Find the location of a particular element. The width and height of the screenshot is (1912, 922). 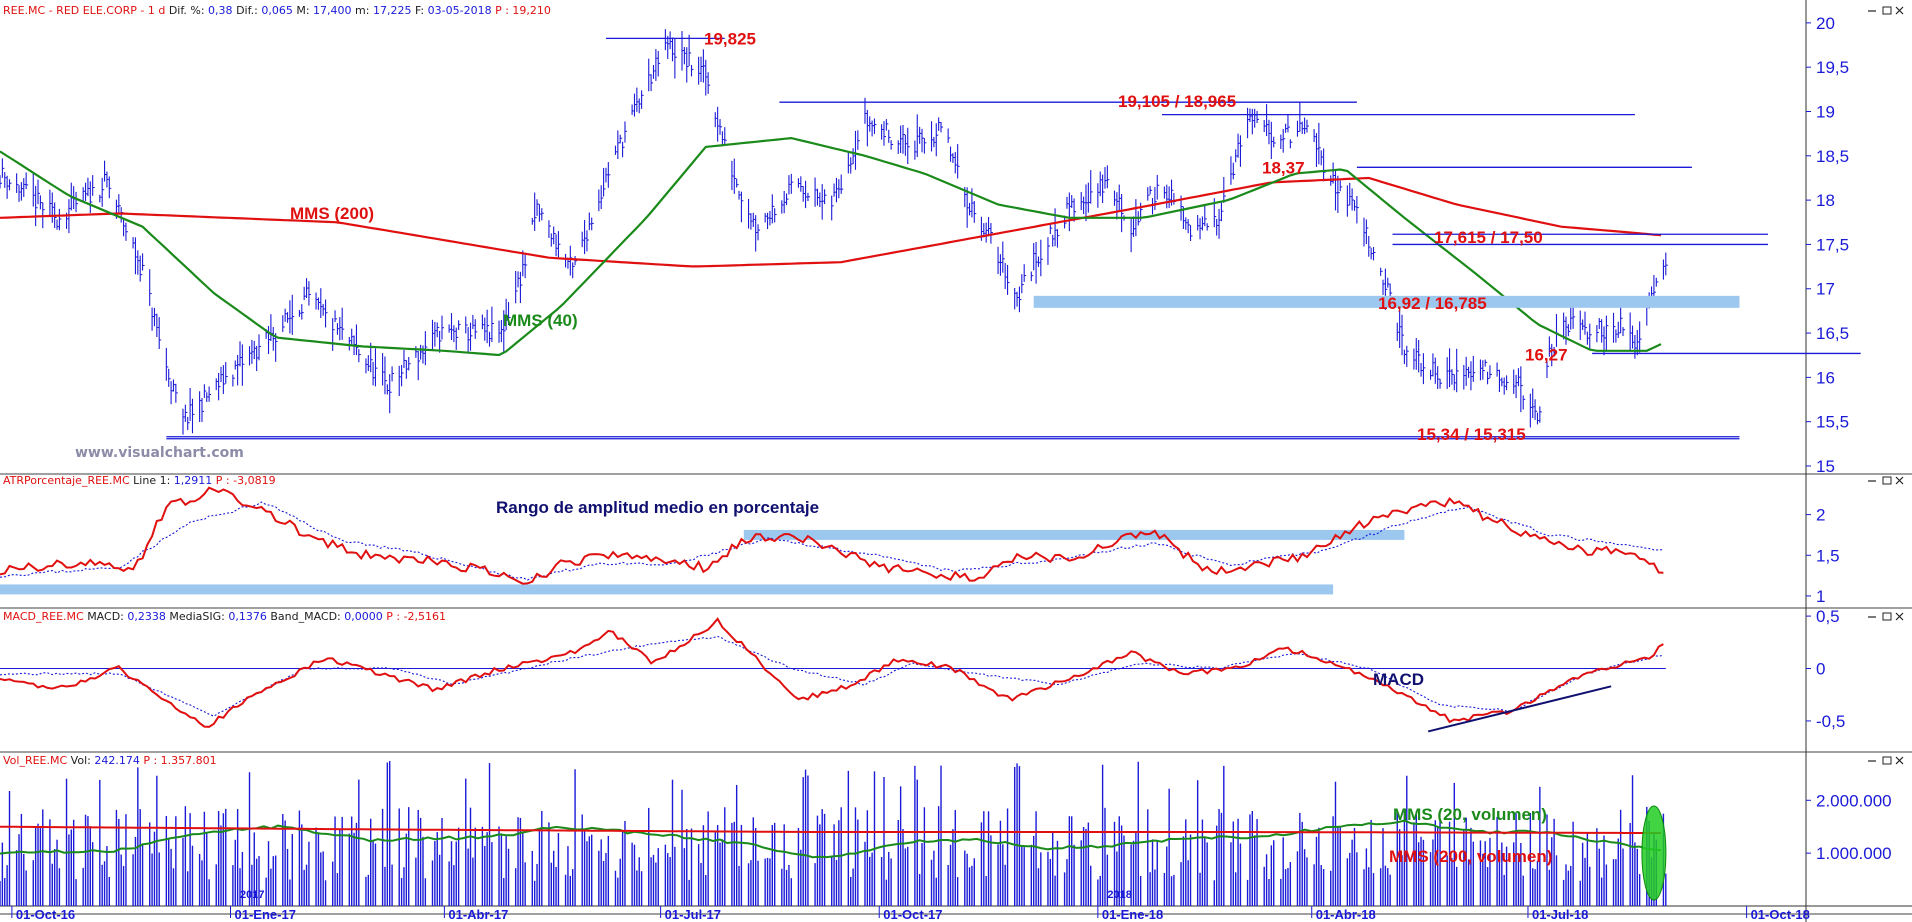

field-value: 17,400 is located at coordinates (332, 10).